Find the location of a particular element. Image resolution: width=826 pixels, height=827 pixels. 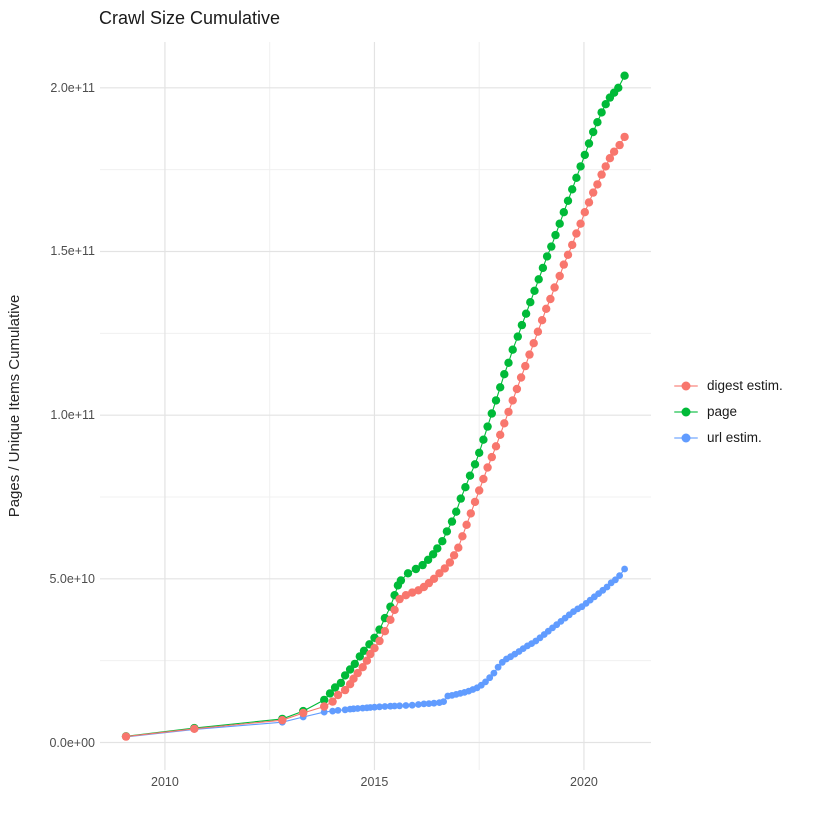

series-url-estim is located at coordinates (375, 653).